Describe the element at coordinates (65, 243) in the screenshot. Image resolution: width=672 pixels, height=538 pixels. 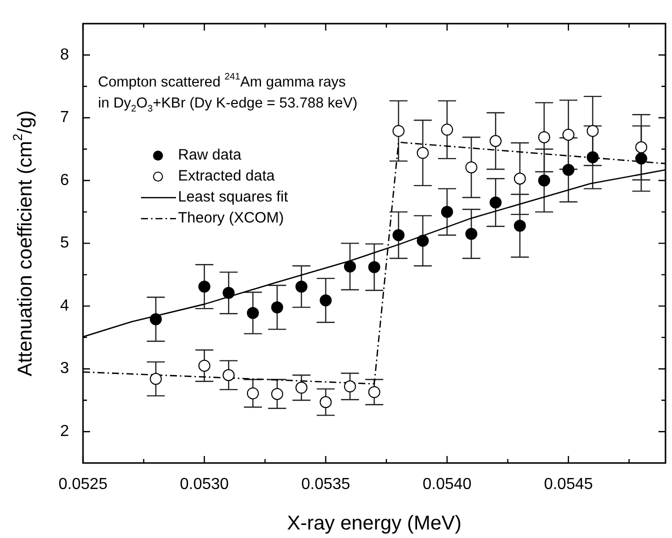
I see `y-tick-label: 5` at that location.